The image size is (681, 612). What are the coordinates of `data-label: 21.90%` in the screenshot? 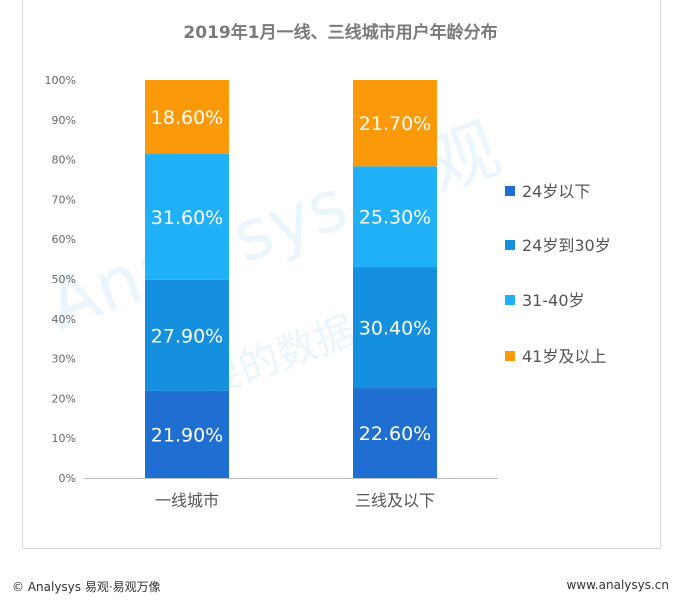 It's located at (187, 435).